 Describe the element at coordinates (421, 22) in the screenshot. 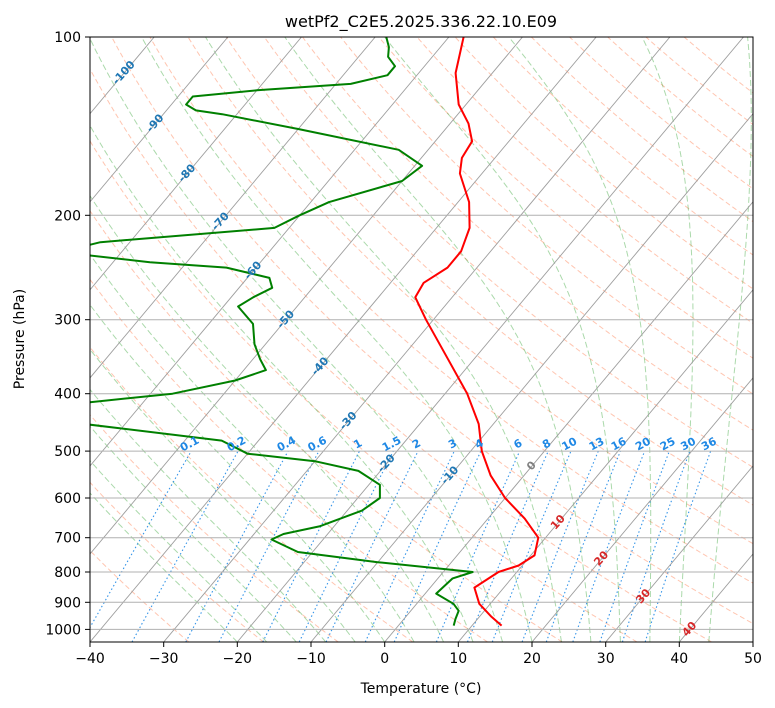

I see `chart-title: wetPf2_C2E5.2025.336.22.10.E09` at that location.